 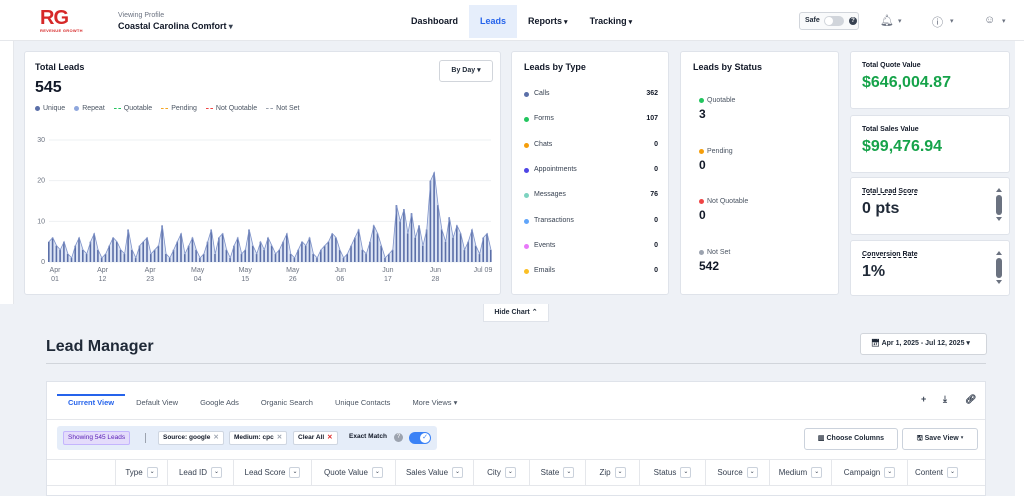 What do you see at coordinates (89, 108) in the screenshot?
I see `legend-repeat: Repeat` at bounding box center [89, 108].